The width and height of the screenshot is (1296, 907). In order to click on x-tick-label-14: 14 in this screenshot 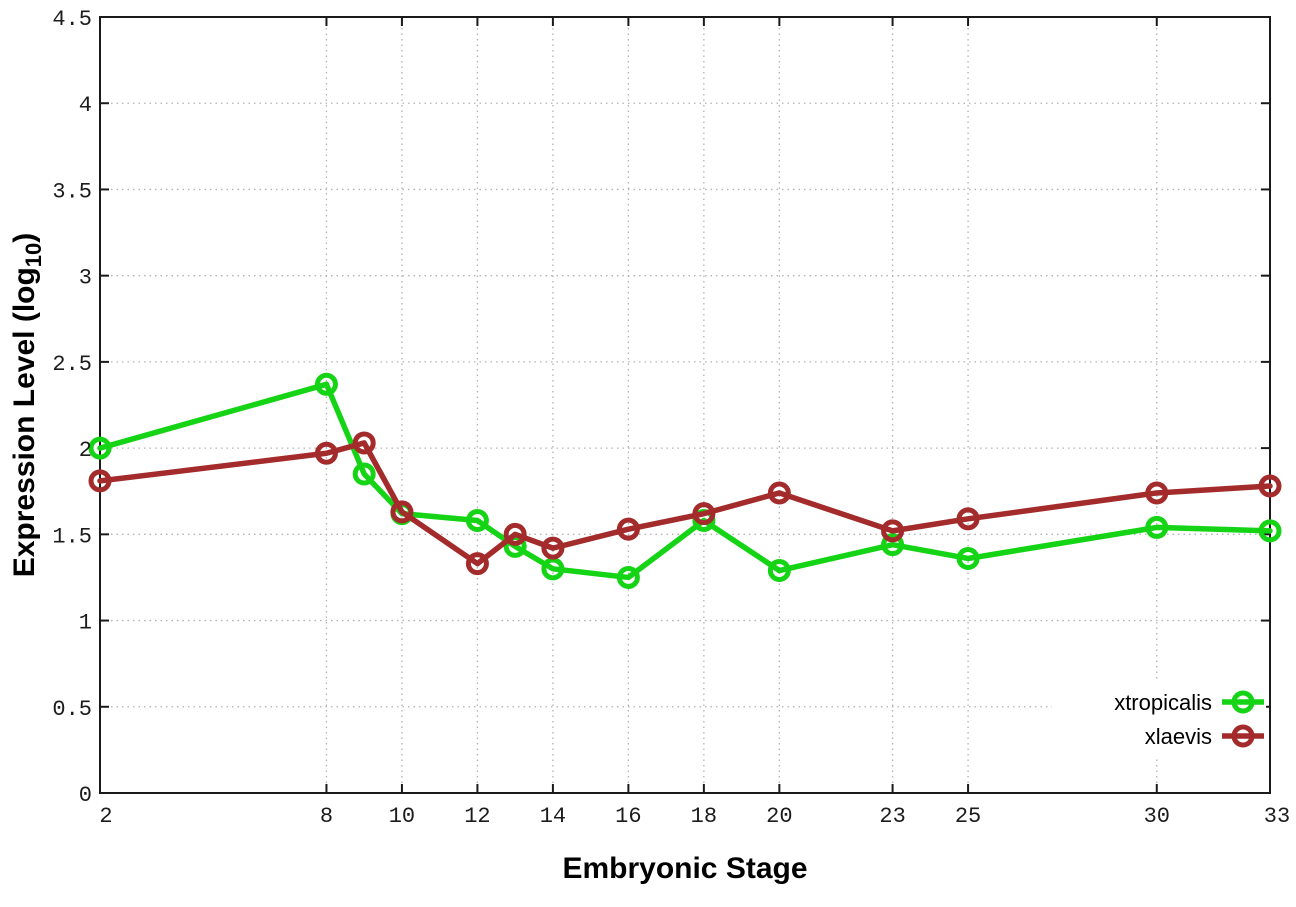, I will do `click(553, 816)`.